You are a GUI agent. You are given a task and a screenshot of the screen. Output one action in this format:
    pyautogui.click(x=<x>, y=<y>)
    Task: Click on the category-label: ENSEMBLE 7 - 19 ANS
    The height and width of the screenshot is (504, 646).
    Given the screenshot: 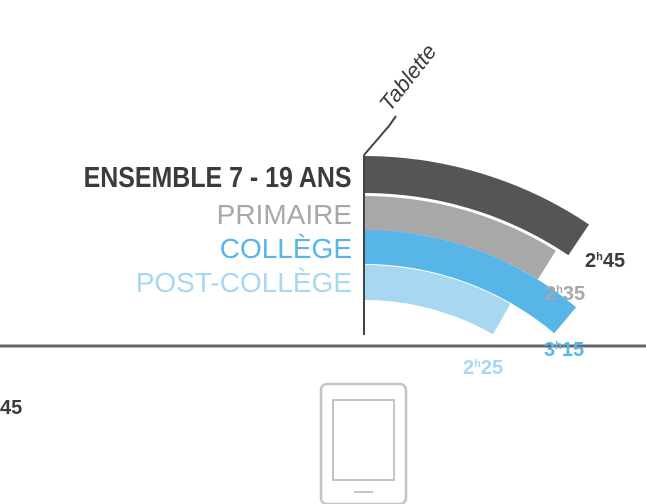 What is the action you would take?
    pyautogui.click(x=218, y=178)
    